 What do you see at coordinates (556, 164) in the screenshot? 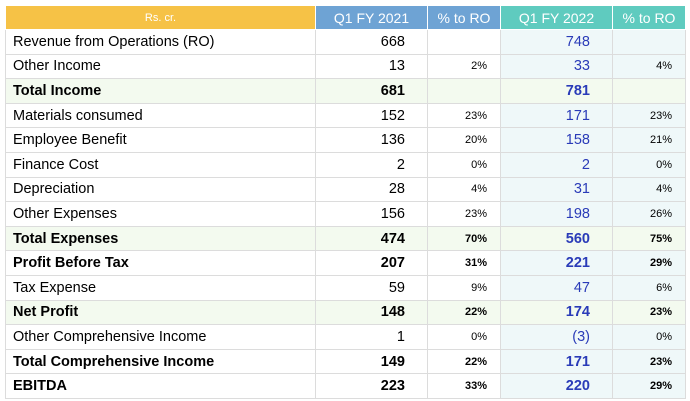
I see `value-fy2022: 2` at bounding box center [556, 164].